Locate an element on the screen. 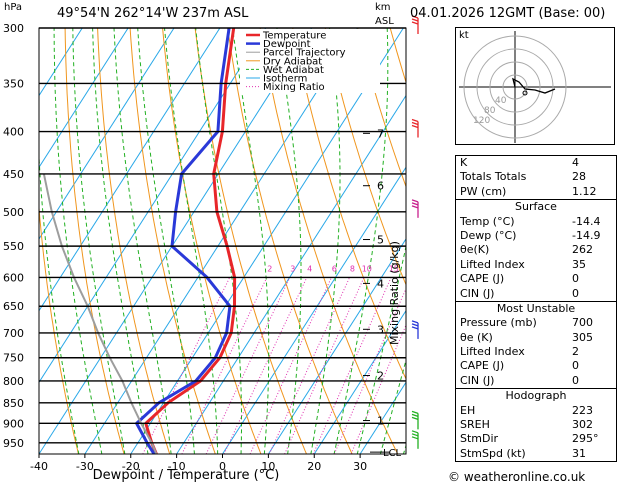 The height and width of the screenshot is (486, 629). mixing-ratio-tick-label: 10 is located at coordinates (367, 268).